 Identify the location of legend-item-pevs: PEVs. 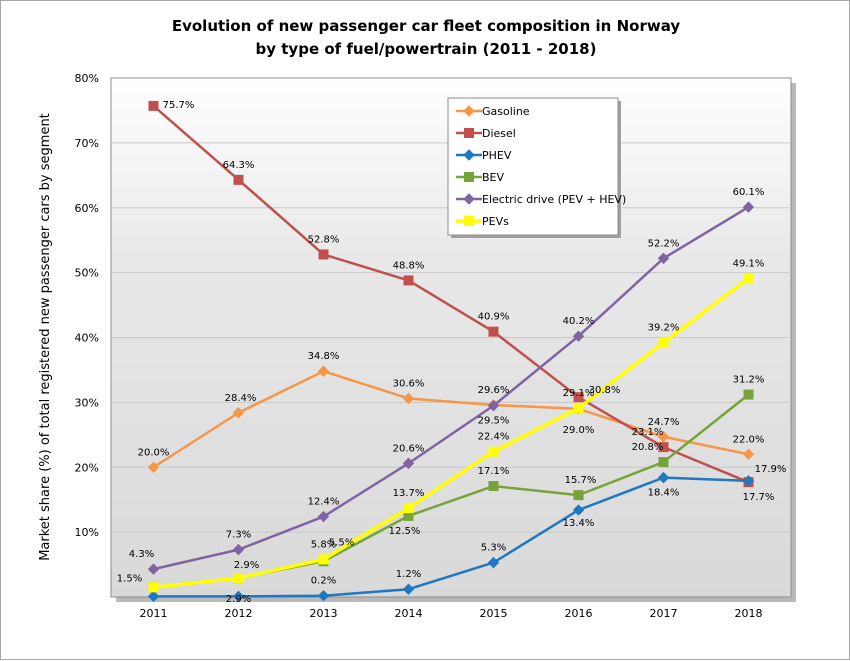
(482, 221).